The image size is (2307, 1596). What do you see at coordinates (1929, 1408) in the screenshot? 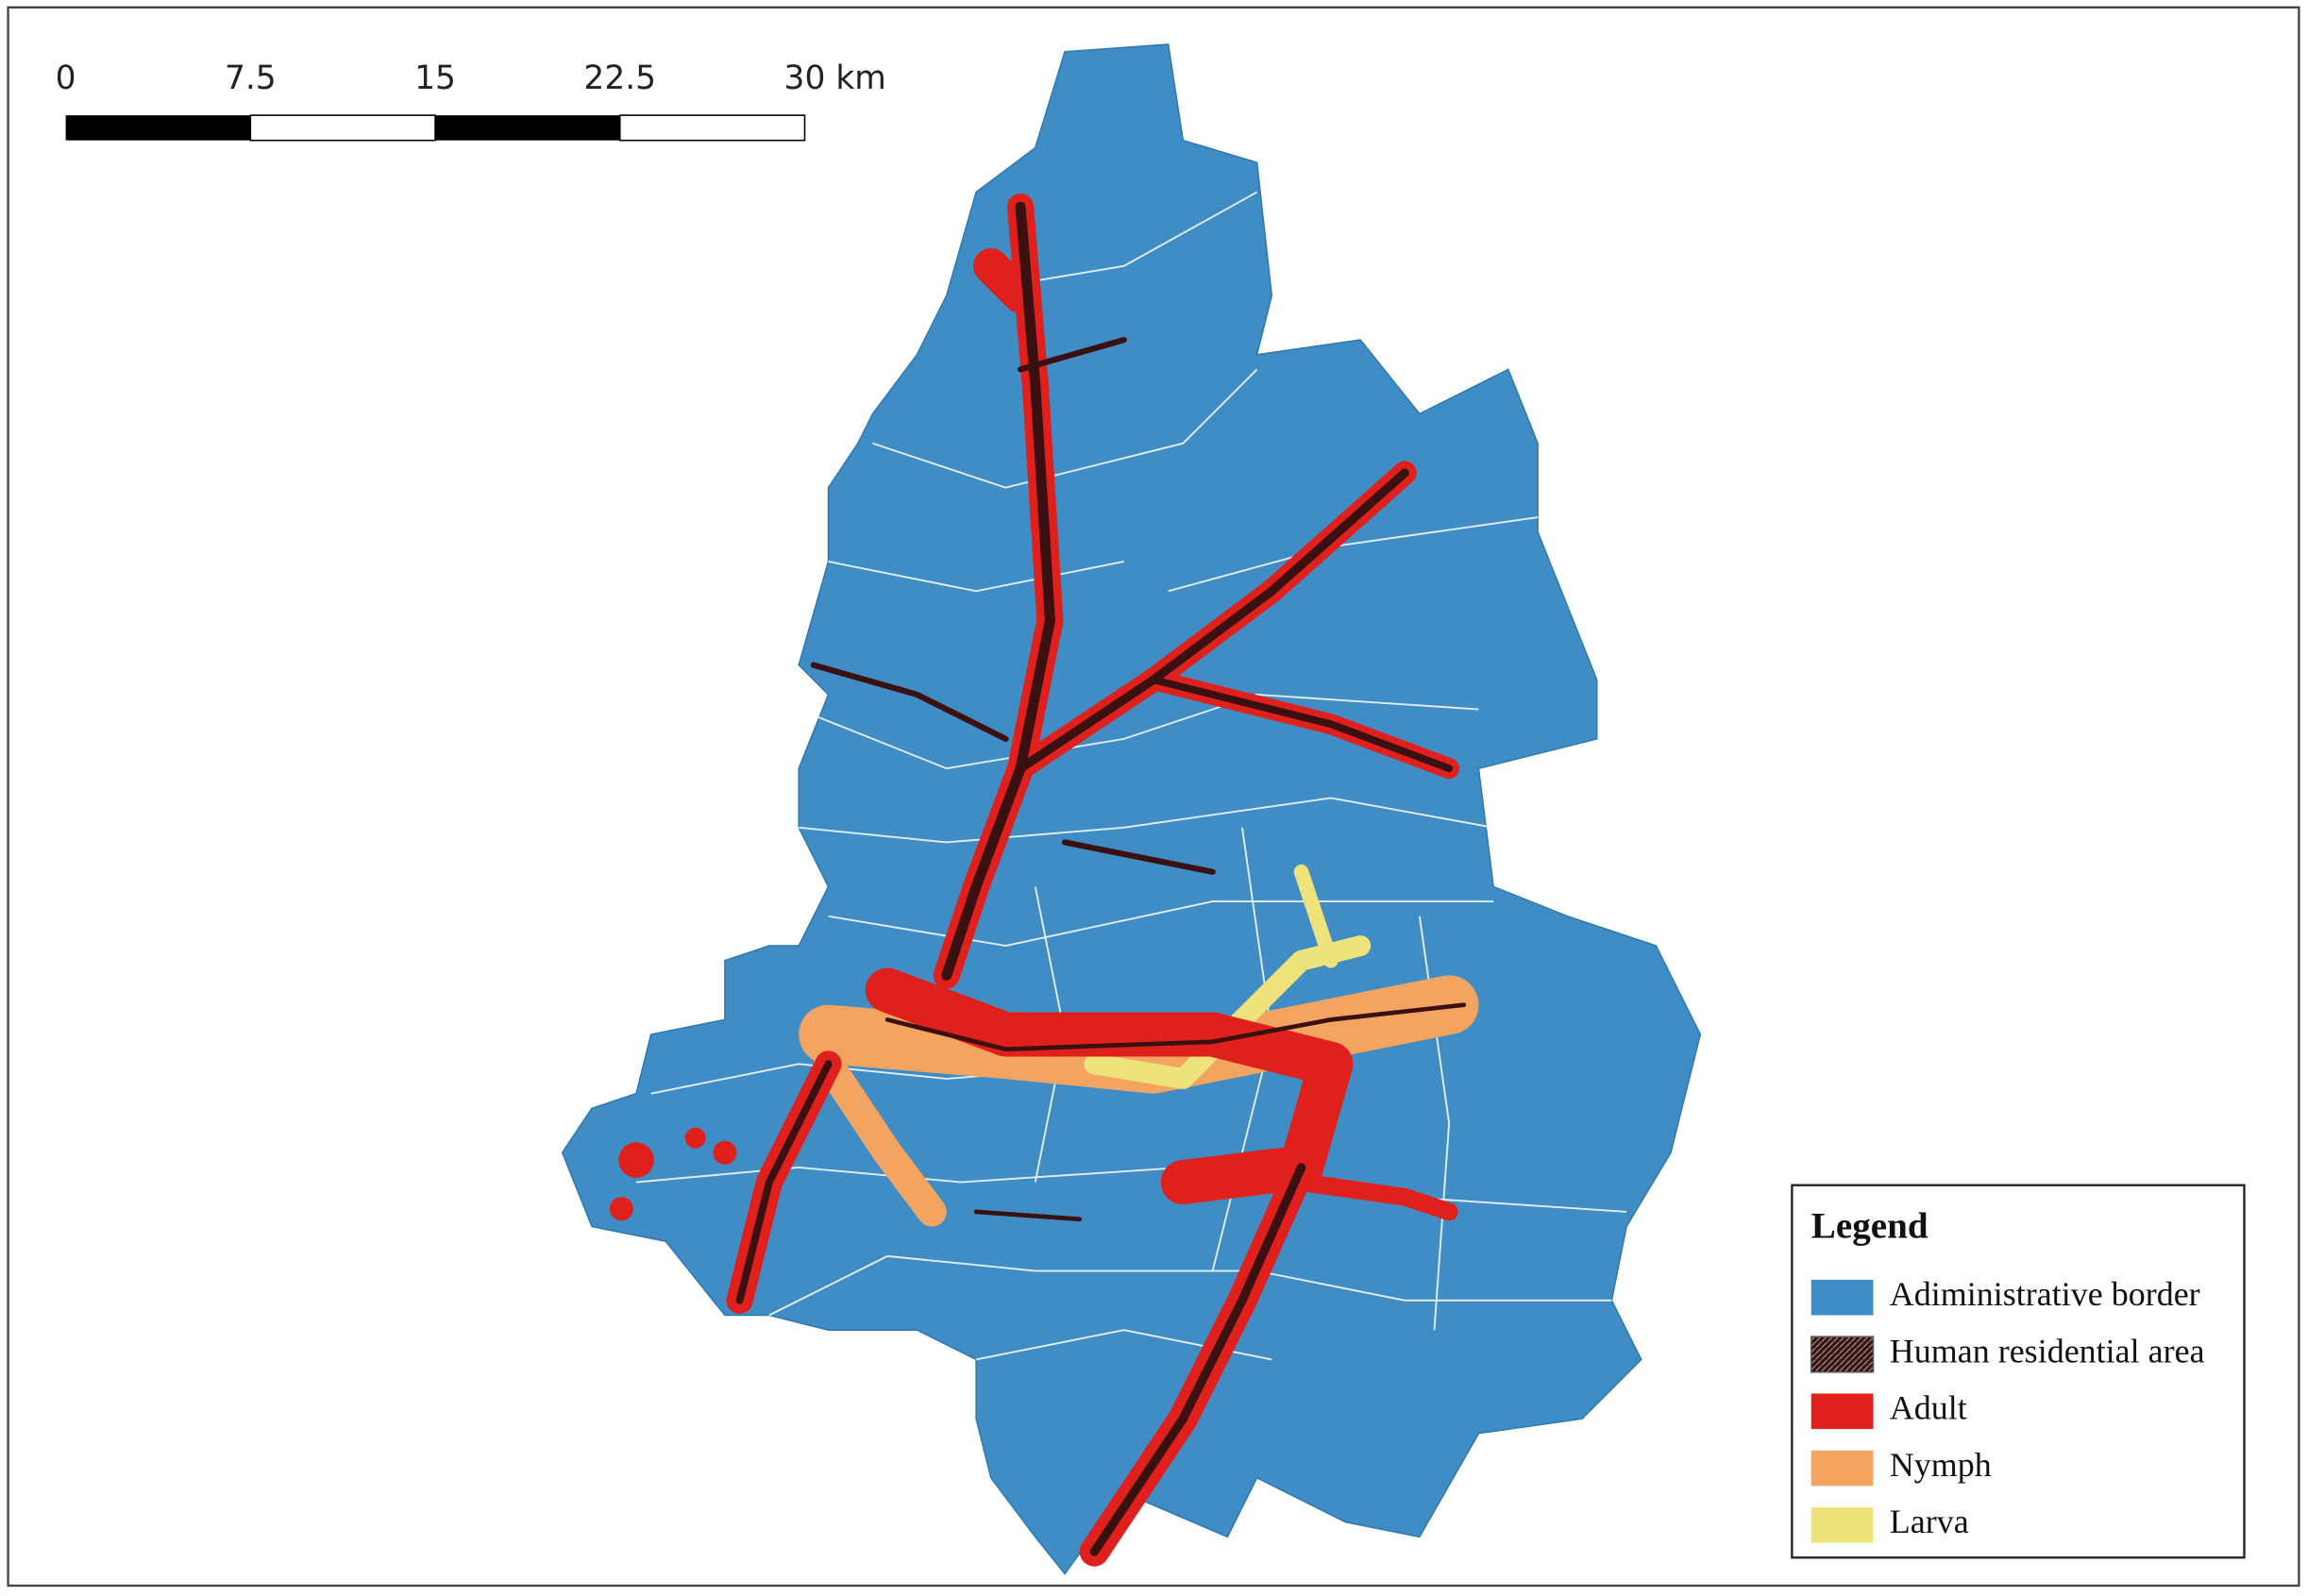
I see `legend-label: Adult` at bounding box center [1929, 1408].